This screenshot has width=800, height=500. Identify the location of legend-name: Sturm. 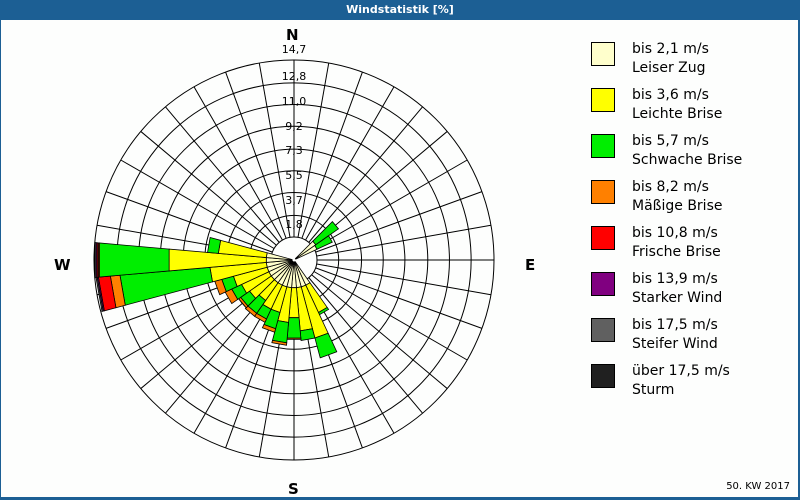
(653, 390).